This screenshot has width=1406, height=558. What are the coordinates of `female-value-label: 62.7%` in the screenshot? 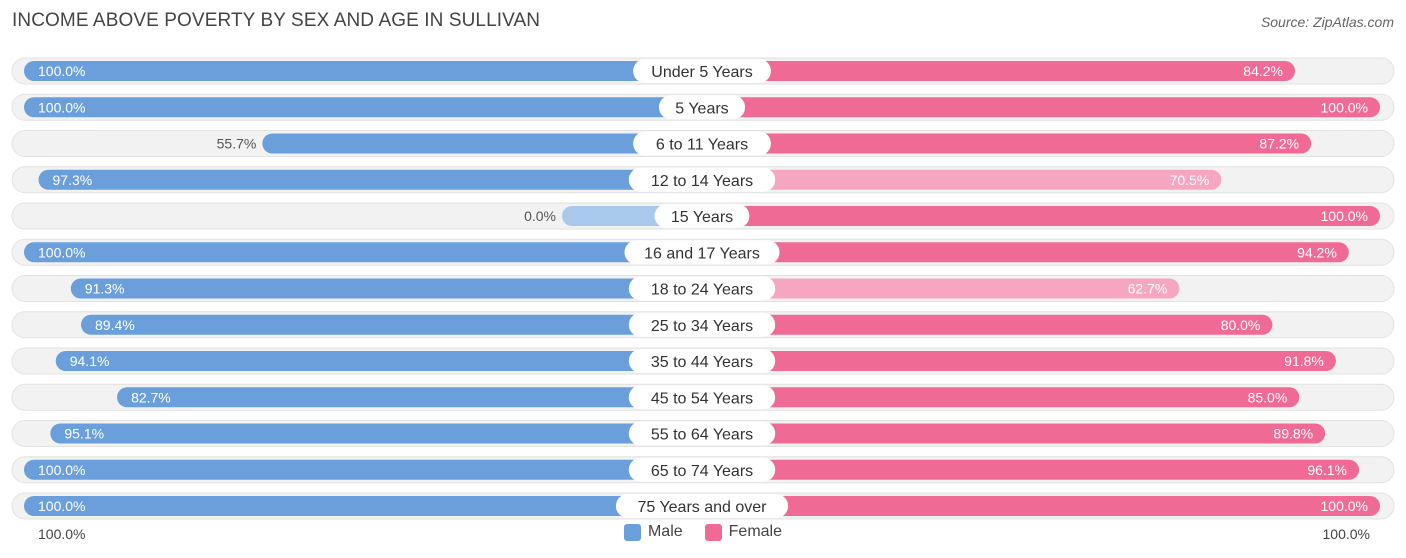 It's located at (1148, 289).